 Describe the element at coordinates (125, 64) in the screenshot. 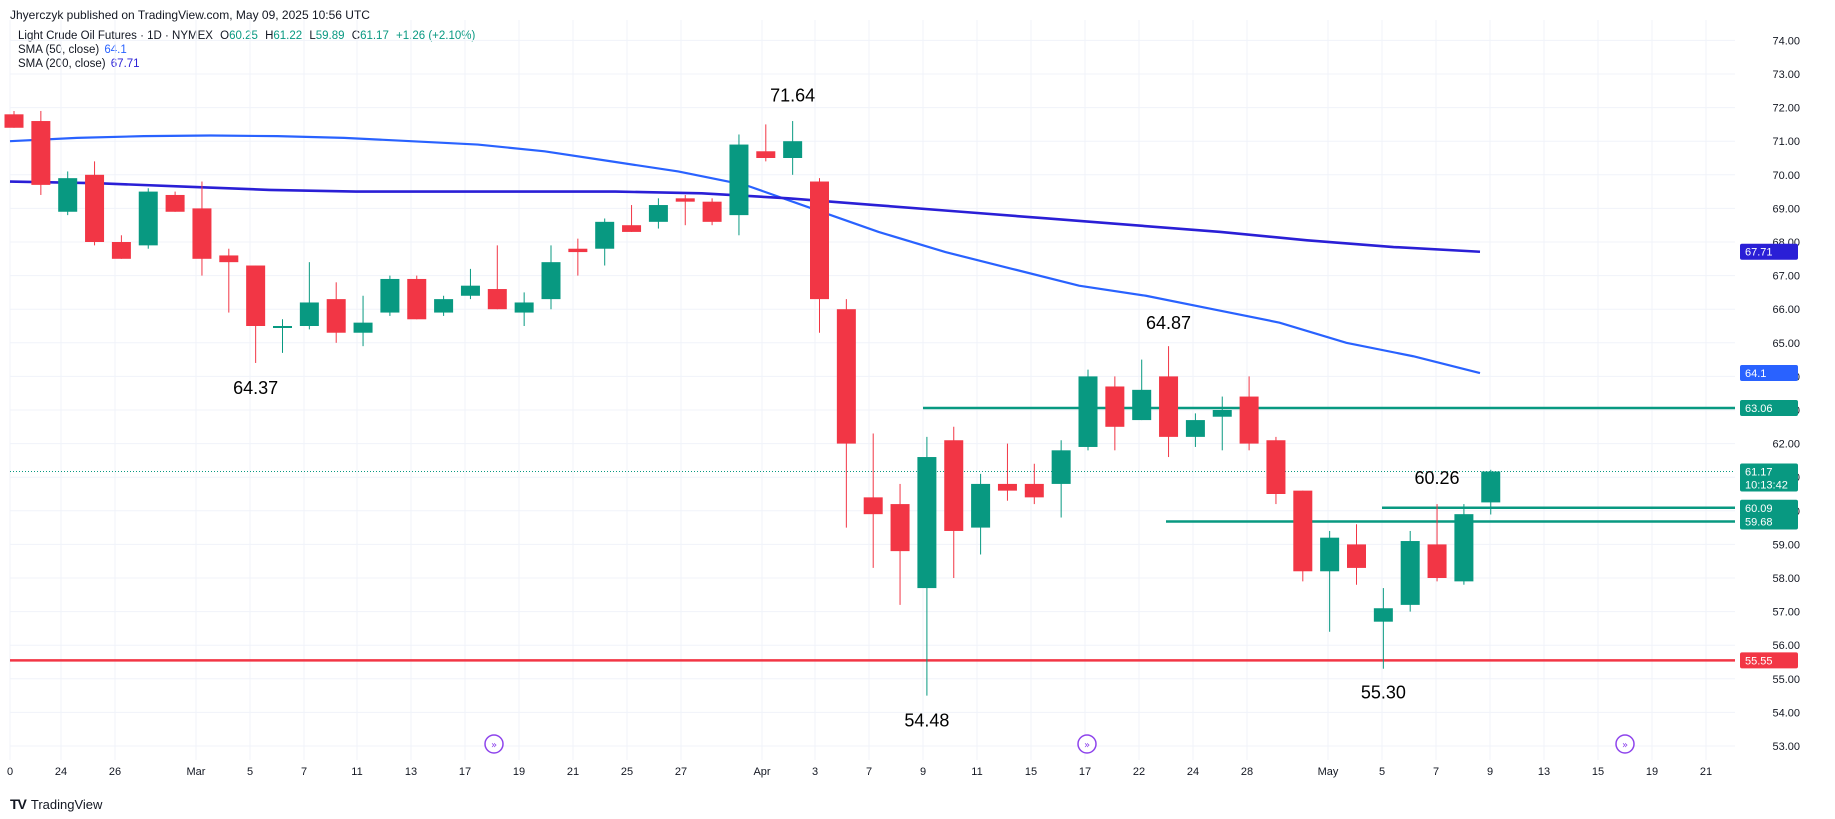

I see `sma200-legend-value: 67.71` at that location.